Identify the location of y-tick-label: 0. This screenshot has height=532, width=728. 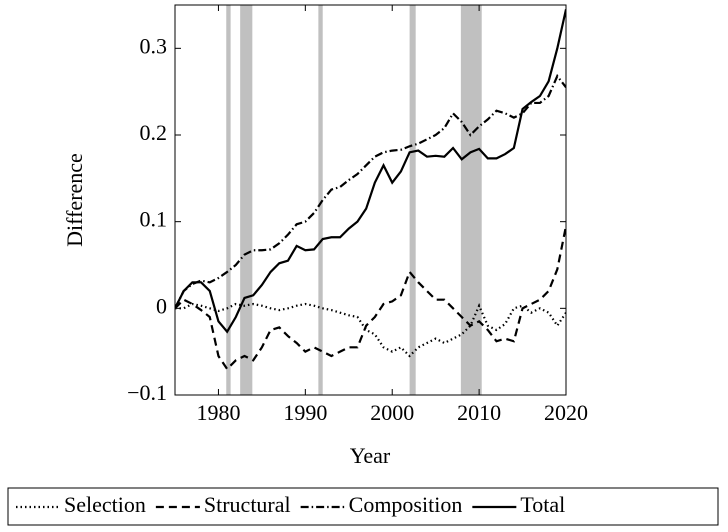
(161, 305).